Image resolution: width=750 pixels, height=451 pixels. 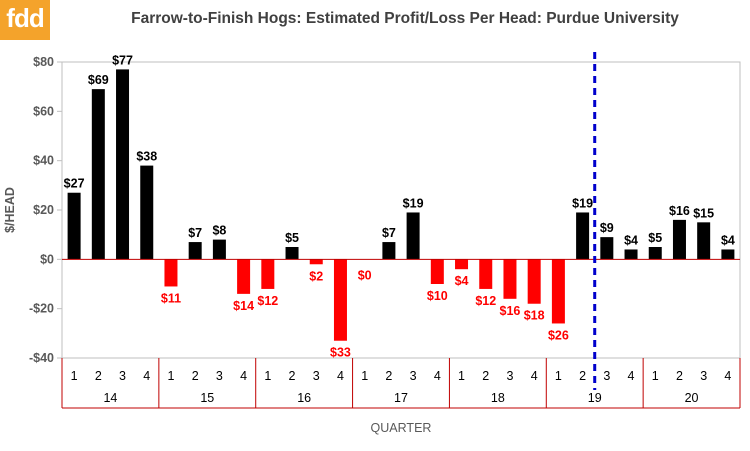 What do you see at coordinates (98, 80) in the screenshot?
I see `data-label: $69` at bounding box center [98, 80].